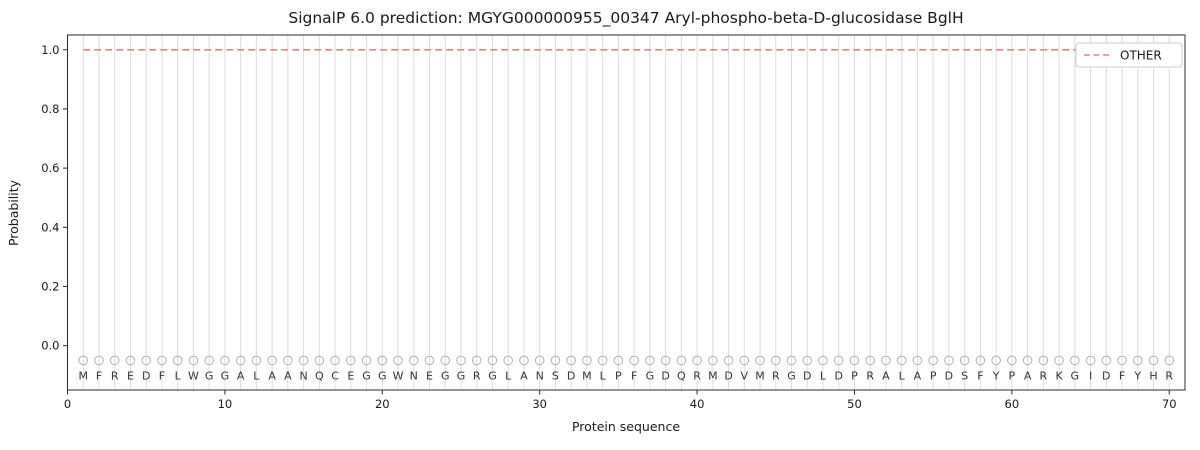 The width and height of the screenshot is (1200, 450). What do you see at coordinates (996, 375) in the screenshot?
I see `residue-letter: Y` at bounding box center [996, 375].